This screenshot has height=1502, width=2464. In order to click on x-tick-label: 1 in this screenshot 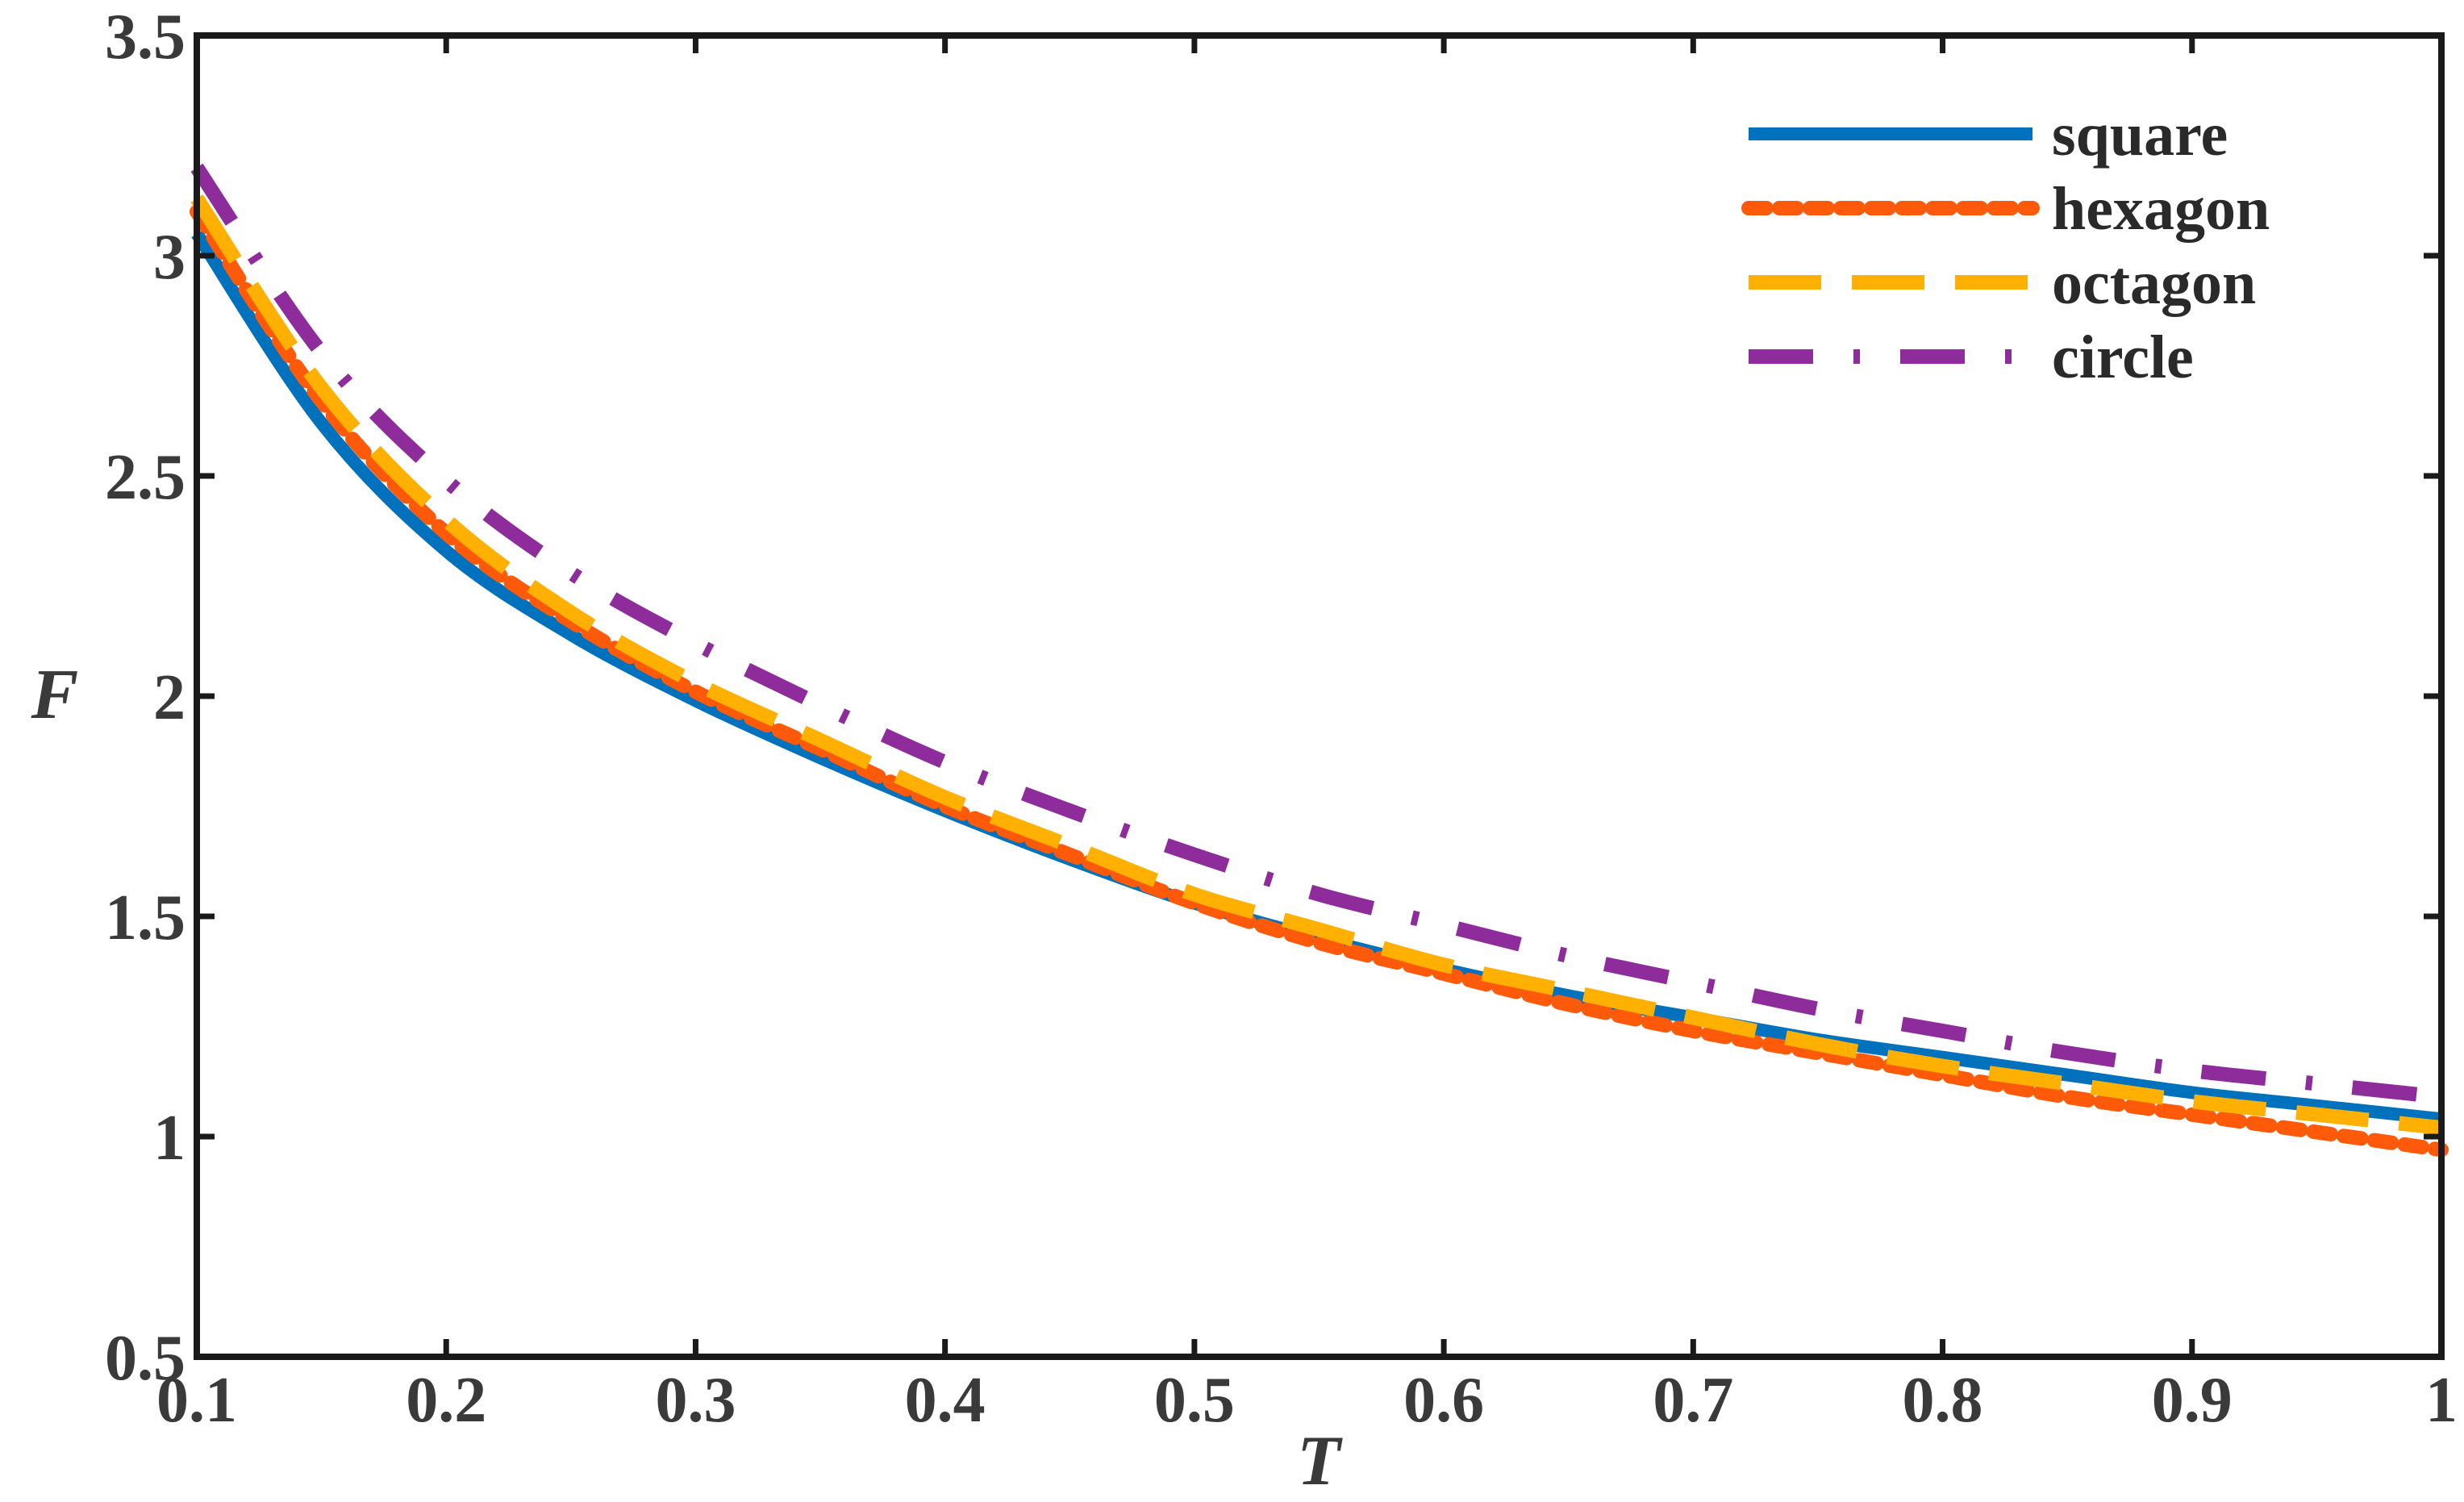, I will do `click(2441, 1400)`.